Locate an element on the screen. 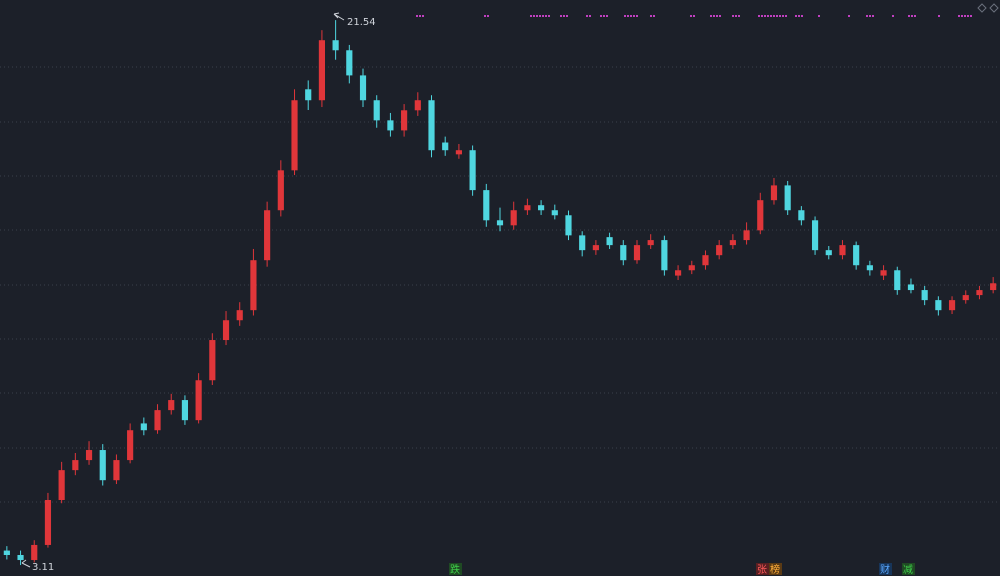 The height and width of the screenshot is (576, 1000). signal-dots is located at coordinates (694, 16).